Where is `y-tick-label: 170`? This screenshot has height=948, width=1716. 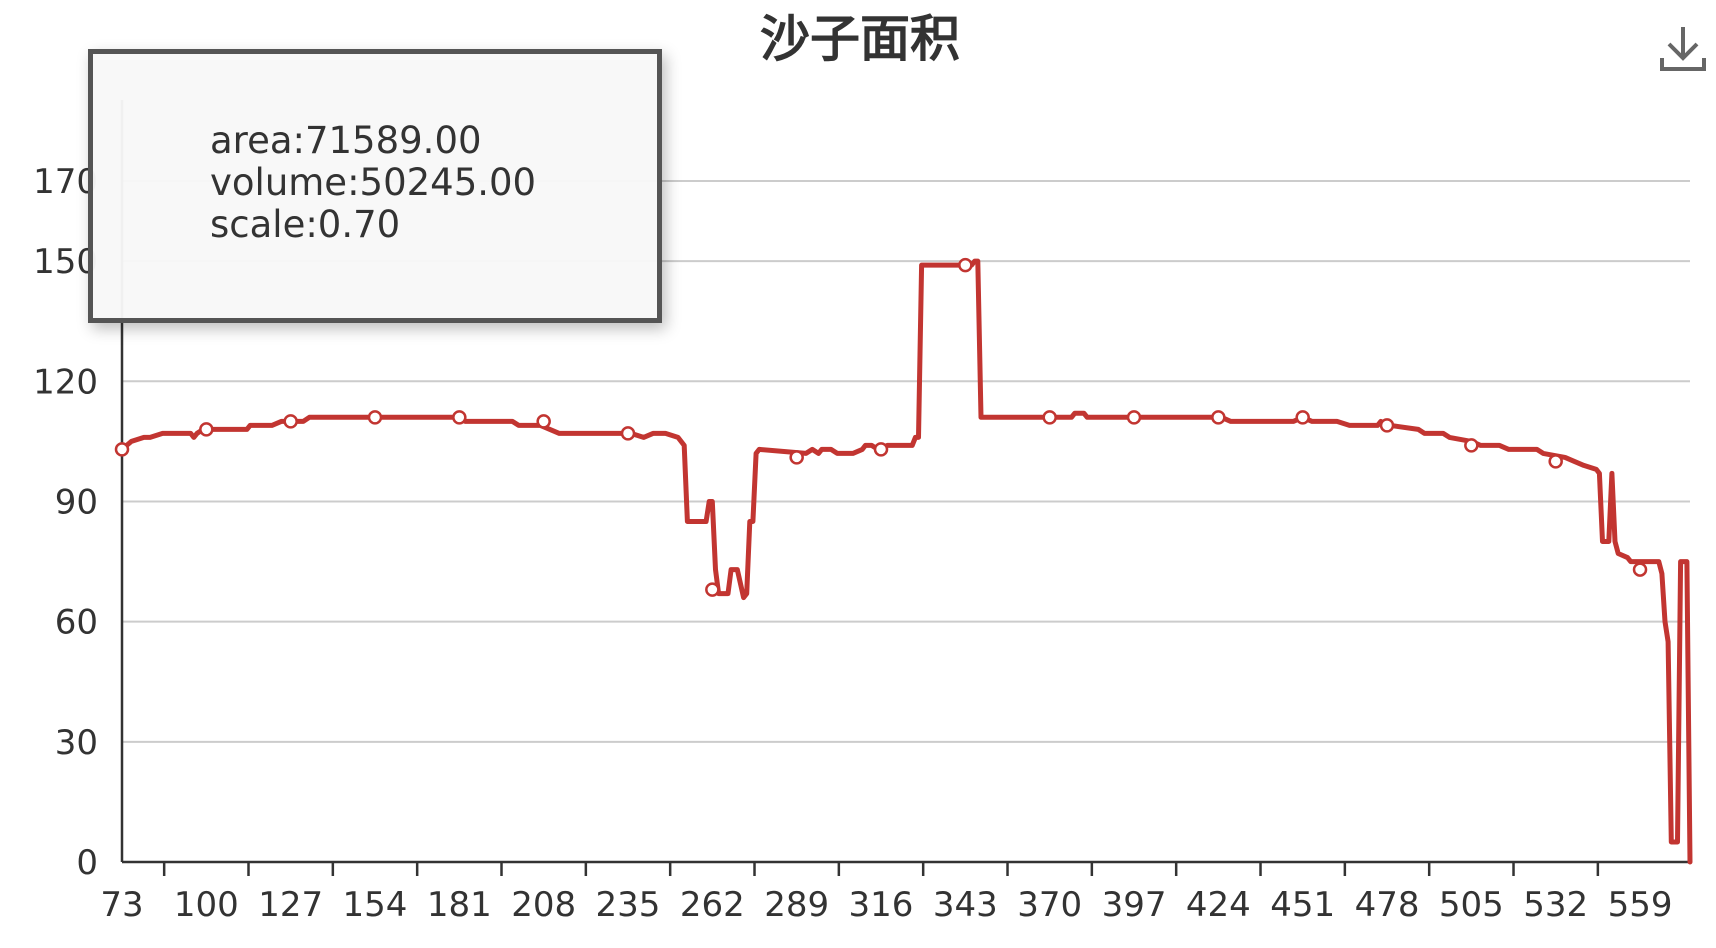
y-tick-label: 170 is located at coordinates (65, 182).